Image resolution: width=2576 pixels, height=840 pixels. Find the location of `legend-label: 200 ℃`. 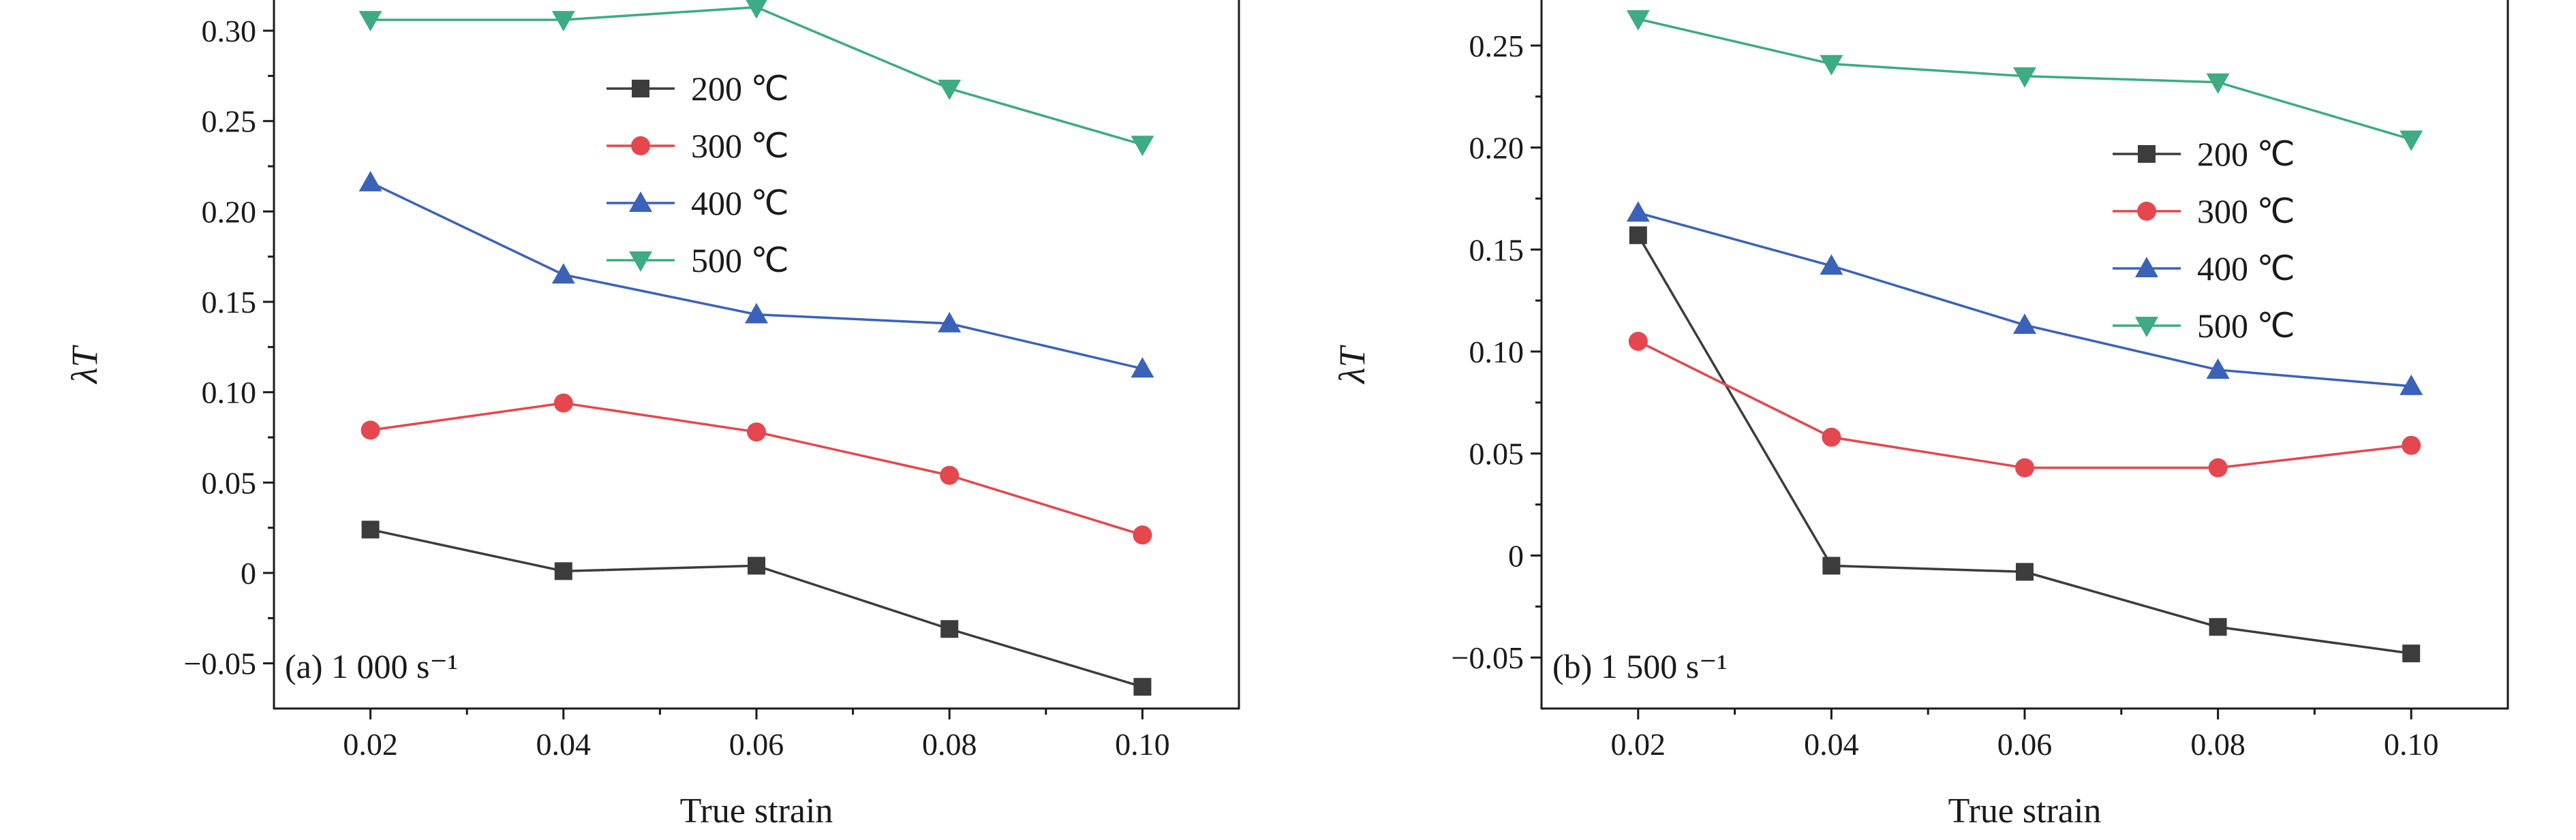

legend-label: 200 ℃ is located at coordinates (740, 88).